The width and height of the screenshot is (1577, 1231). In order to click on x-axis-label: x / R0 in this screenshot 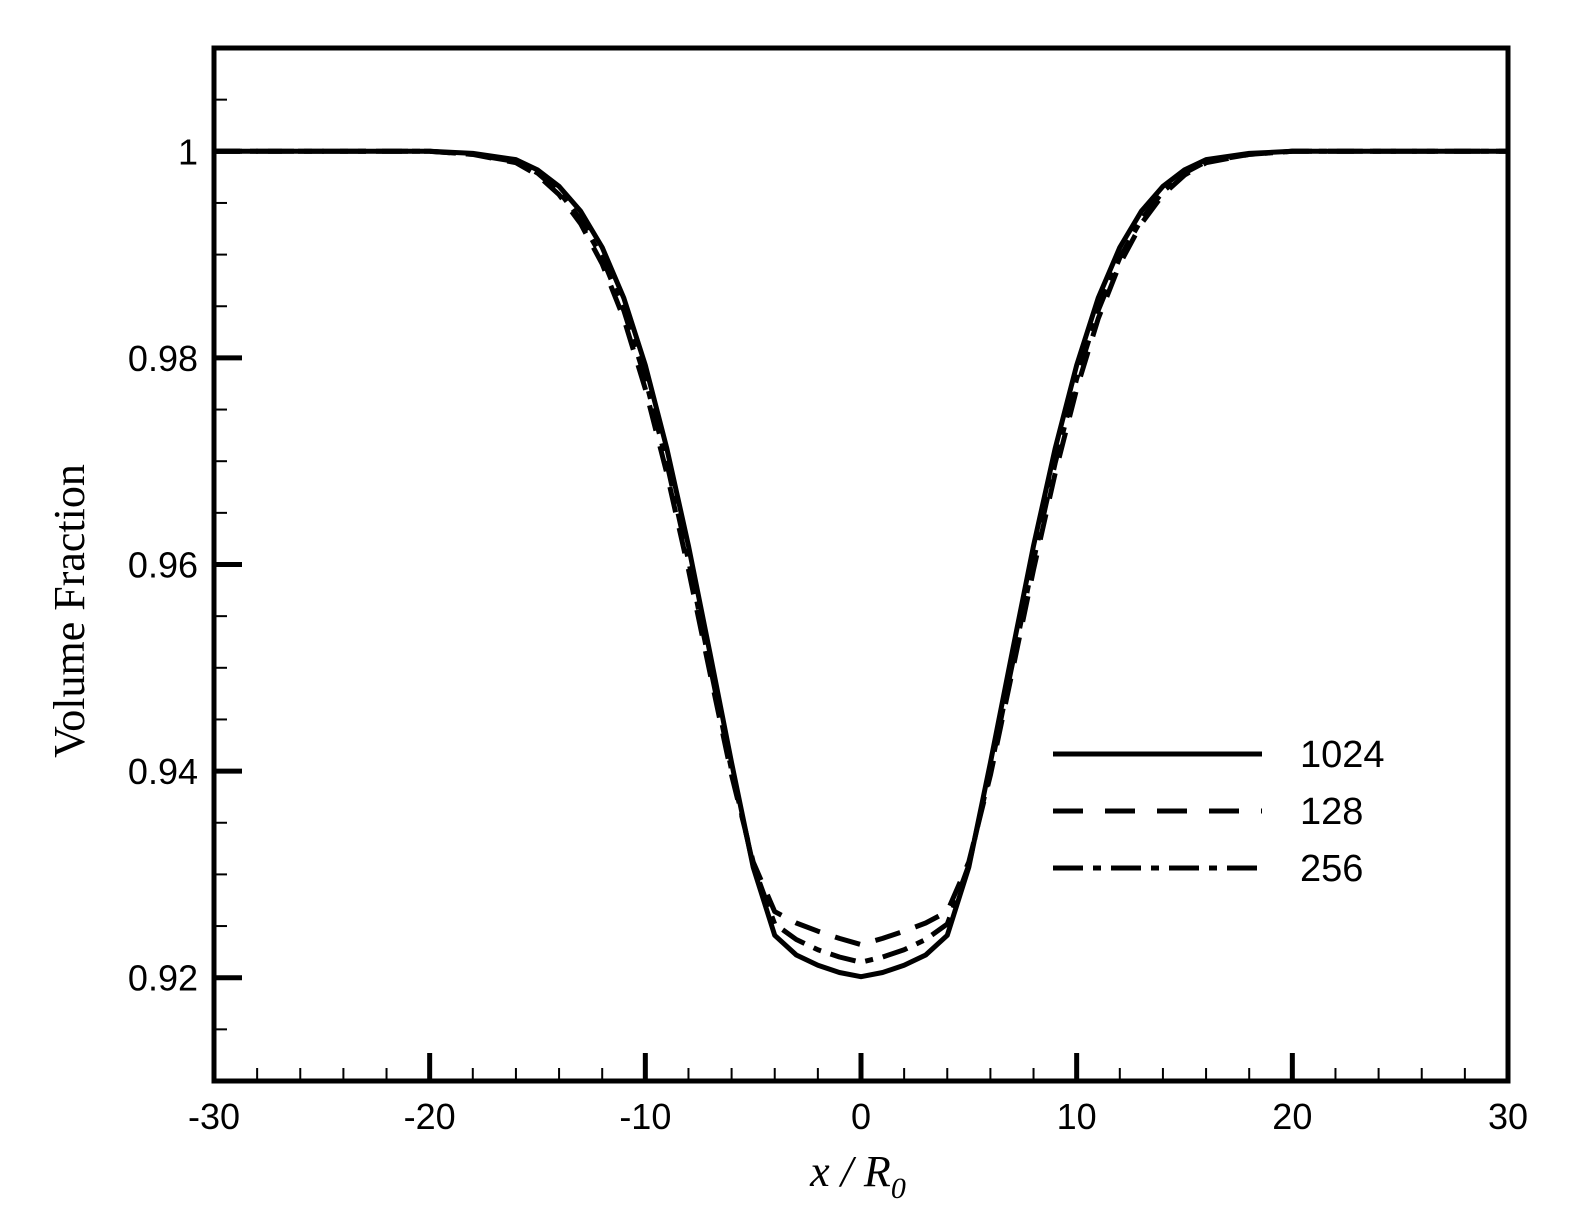, I will do `click(857, 1176)`.